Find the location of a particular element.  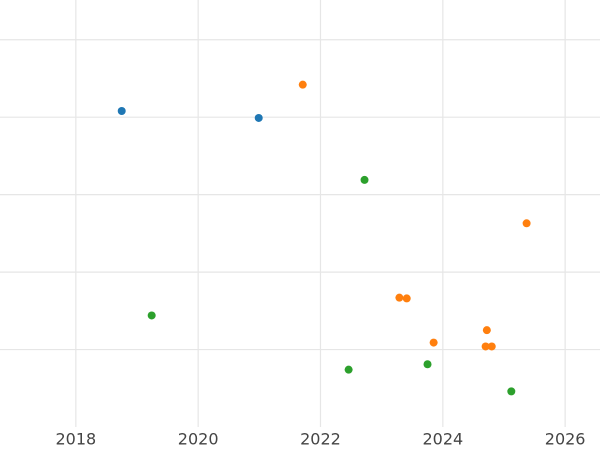

x-tick-label: 2022 is located at coordinates (320, 439).